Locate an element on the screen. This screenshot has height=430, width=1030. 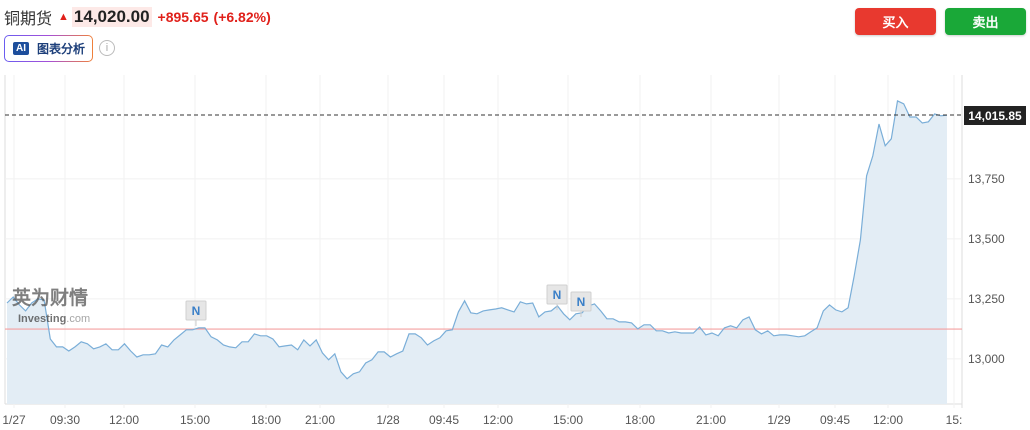
y-tick-label: 13,750 is located at coordinates (986, 179).